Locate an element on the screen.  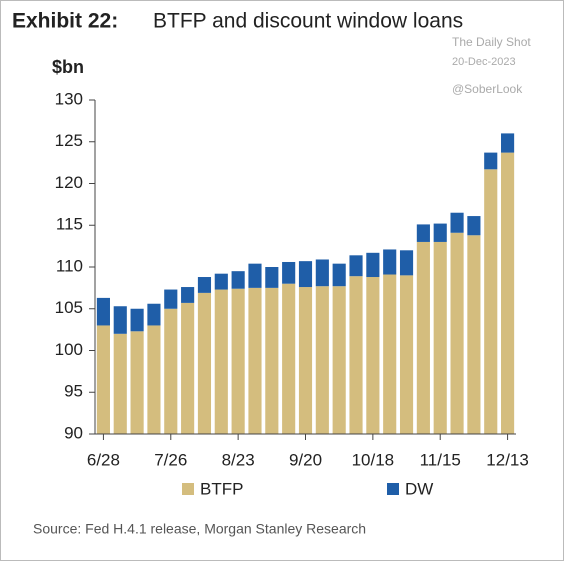
y-tick-label: 90 is located at coordinates (73, 432).